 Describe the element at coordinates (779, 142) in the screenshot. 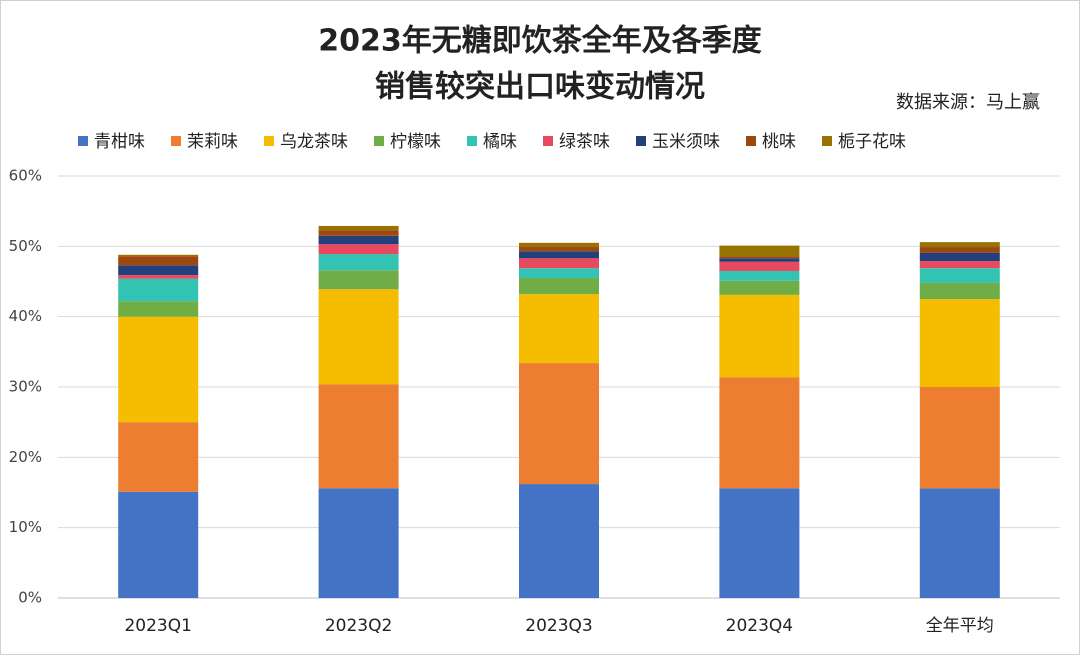

I see `legend-label: 桃味` at that location.